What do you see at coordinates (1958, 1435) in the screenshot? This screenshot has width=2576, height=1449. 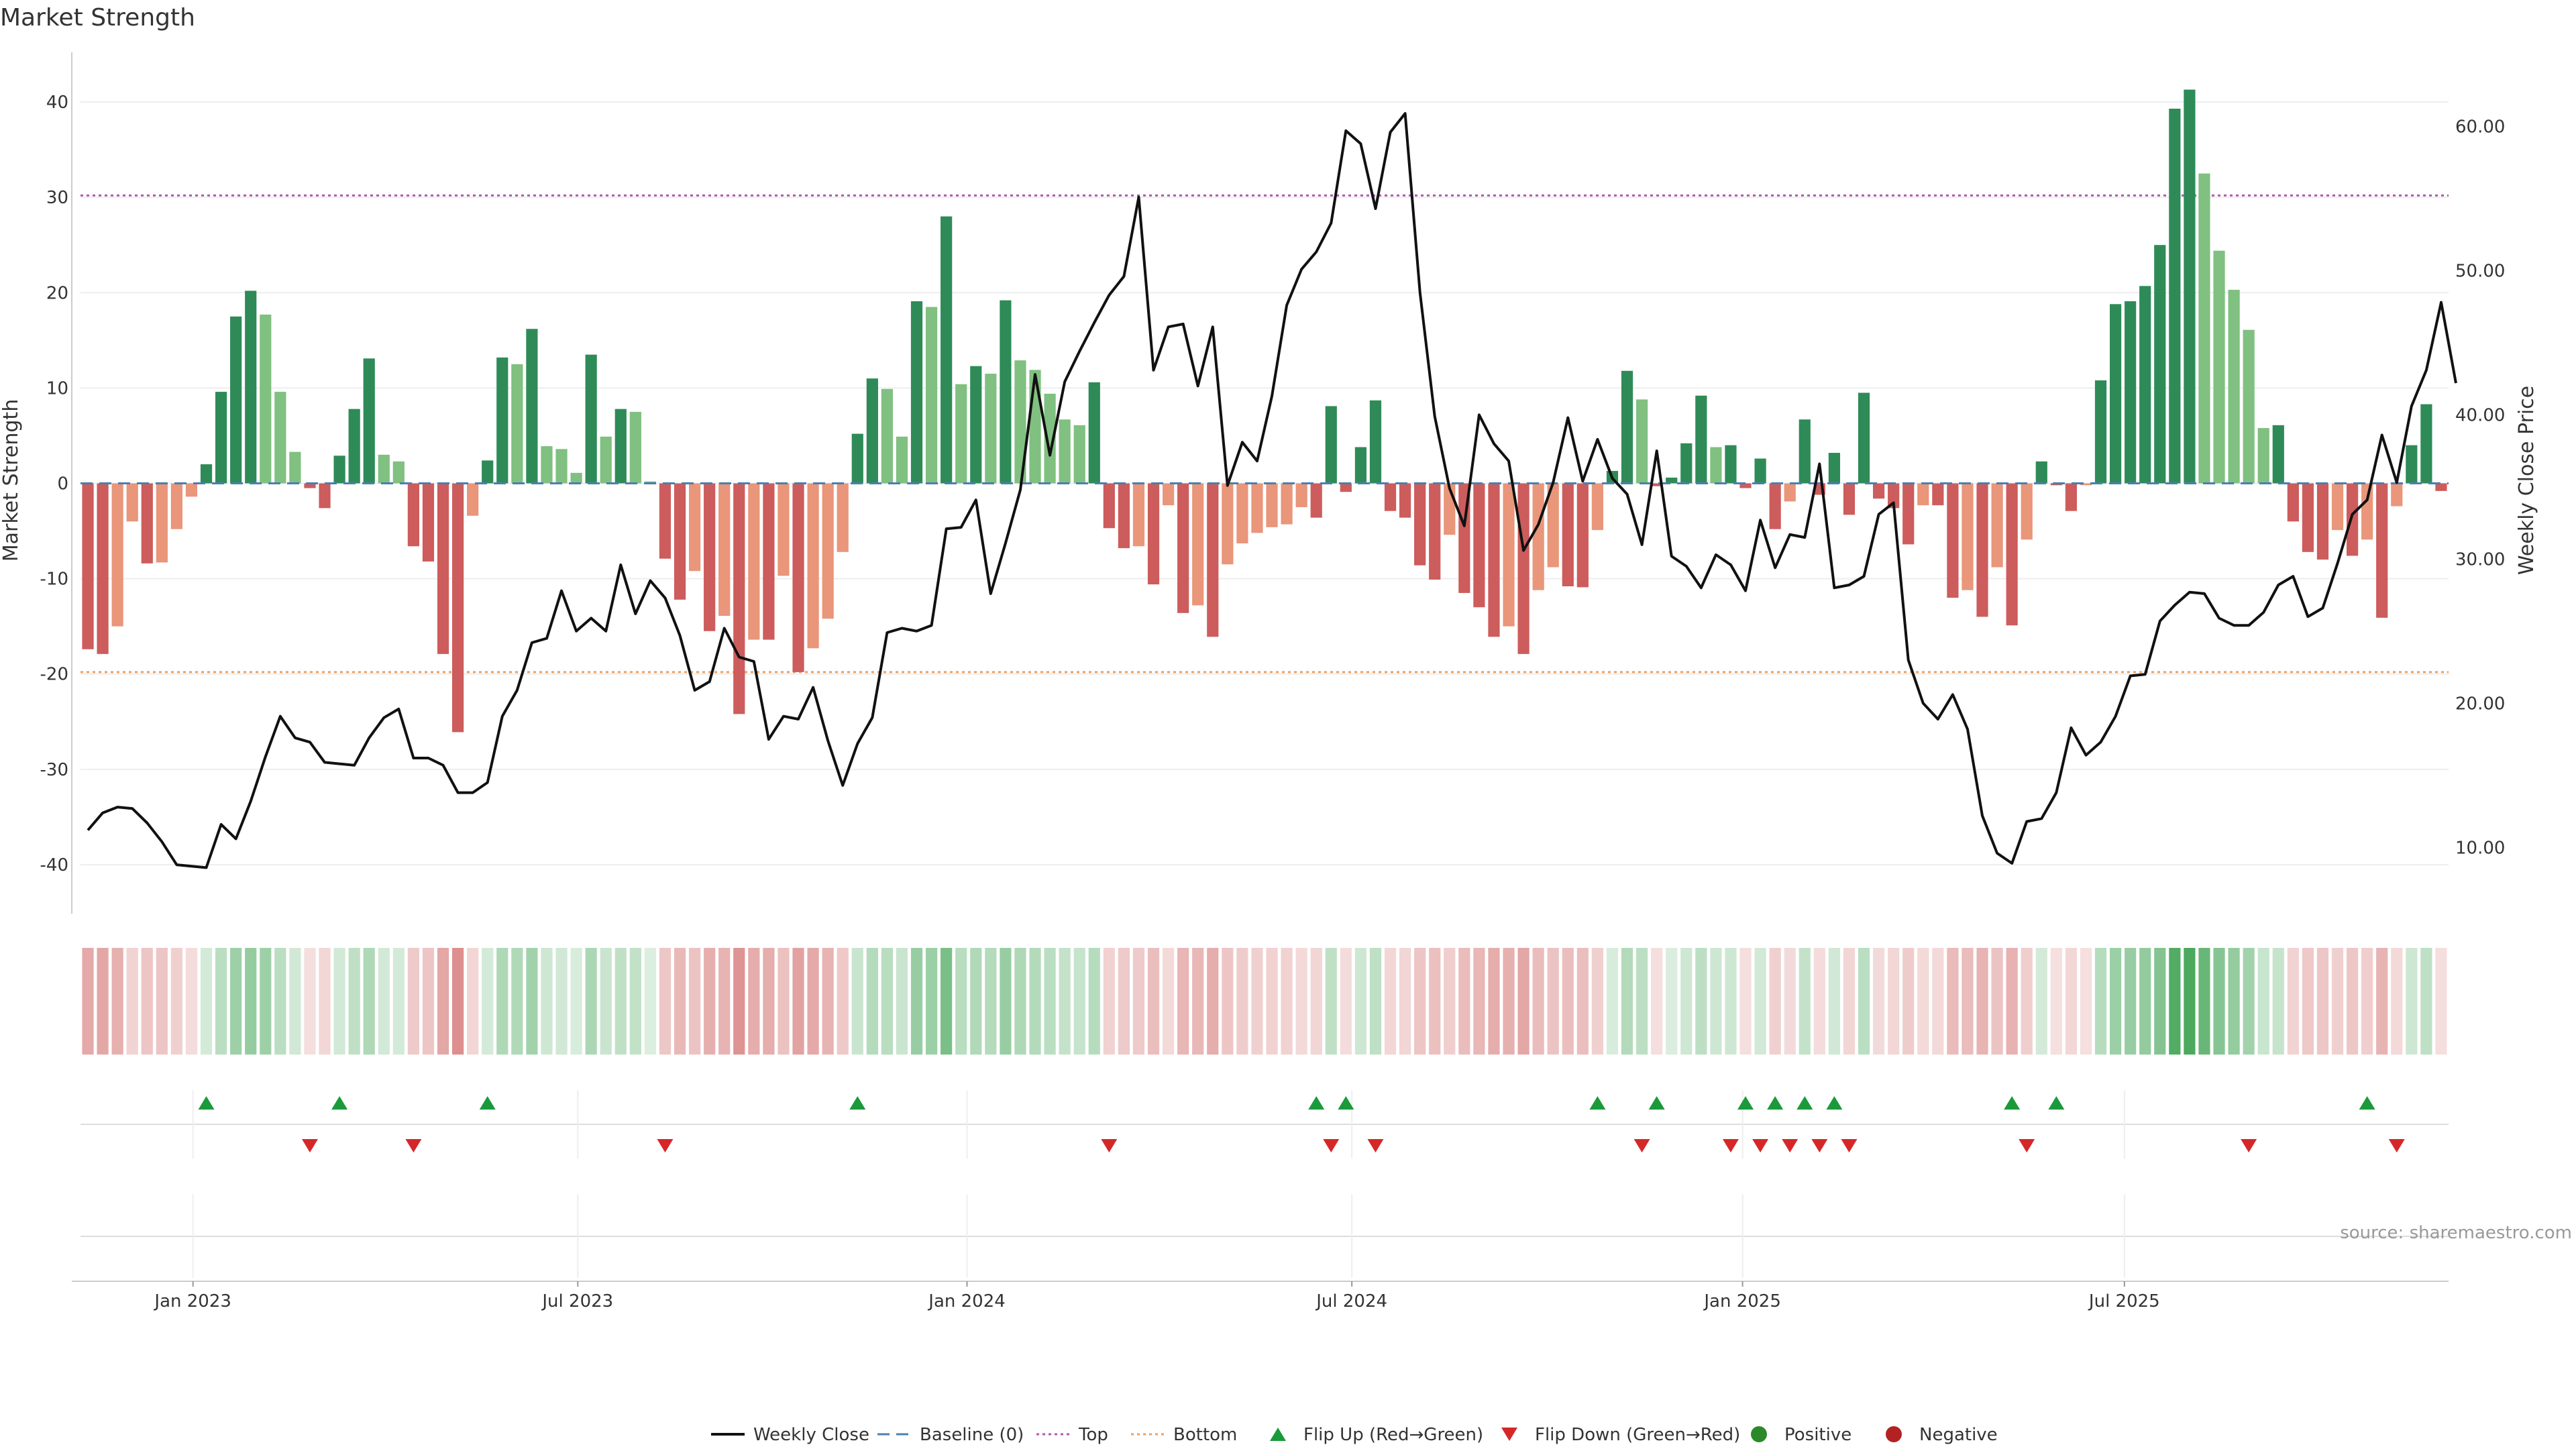 I see `legend-label: Negative` at bounding box center [1958, 1435].